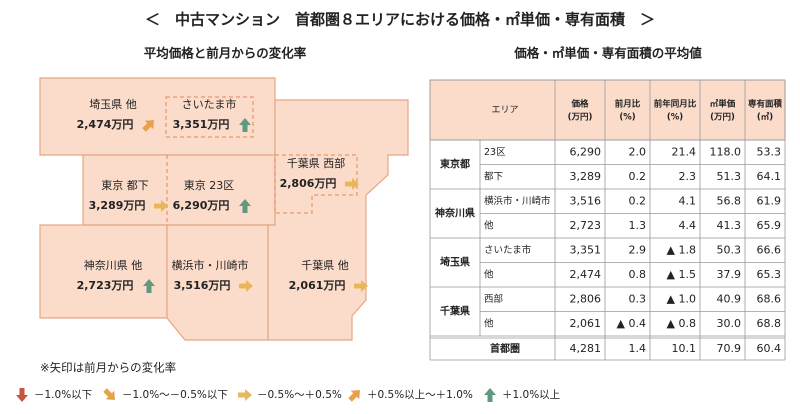  What do you see at coordinates (638, 151) in the screenshot?
I see `table-cell: 2.0` at bounding box center [638, 151].